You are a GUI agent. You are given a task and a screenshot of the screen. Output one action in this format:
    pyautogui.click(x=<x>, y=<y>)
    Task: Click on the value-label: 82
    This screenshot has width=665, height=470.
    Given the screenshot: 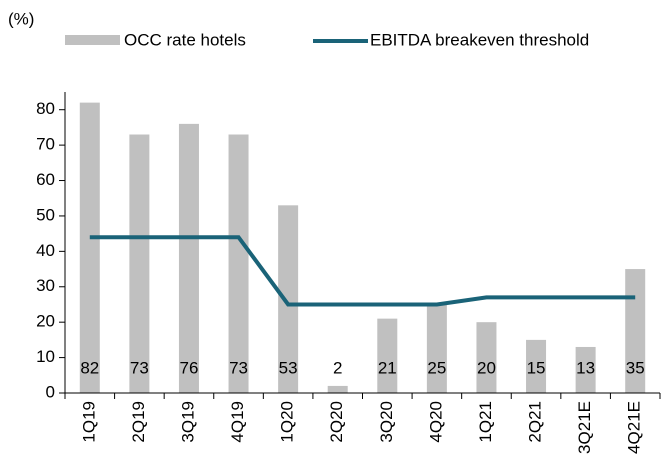 What is the action you would take?
    pyautogui.click(x=89, y=367)
    